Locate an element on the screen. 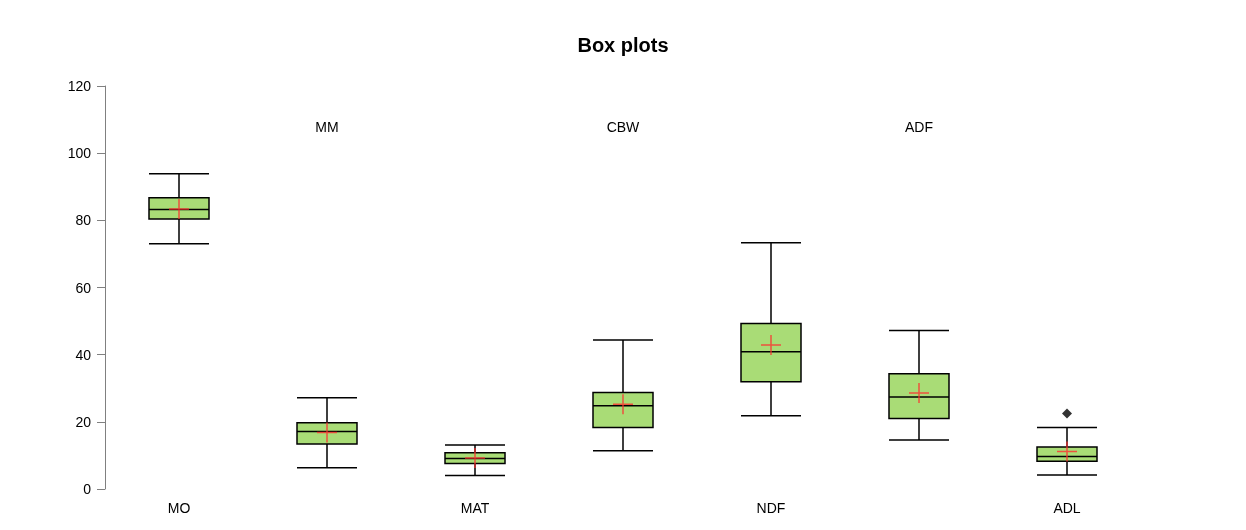 This screenshot has height=530, width=1246. x-tick-label: MM is located at coordinates (327, 127).